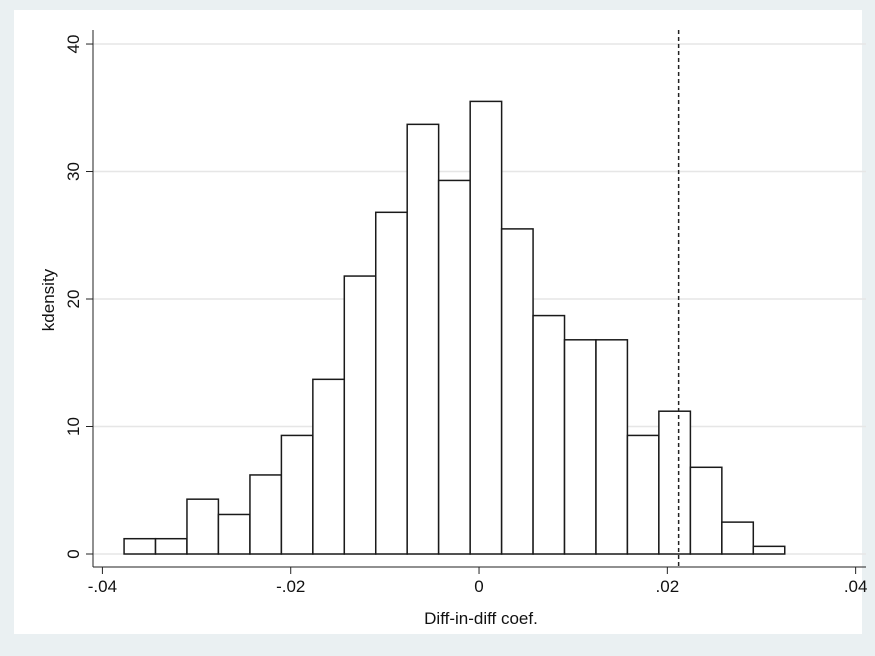 The height and width of the screenshot is (656, 875). What do you see at coordinates (48, 299) in the screenshot?
I see `y-axis-title: kdensity` at bounding box center [48, 299].